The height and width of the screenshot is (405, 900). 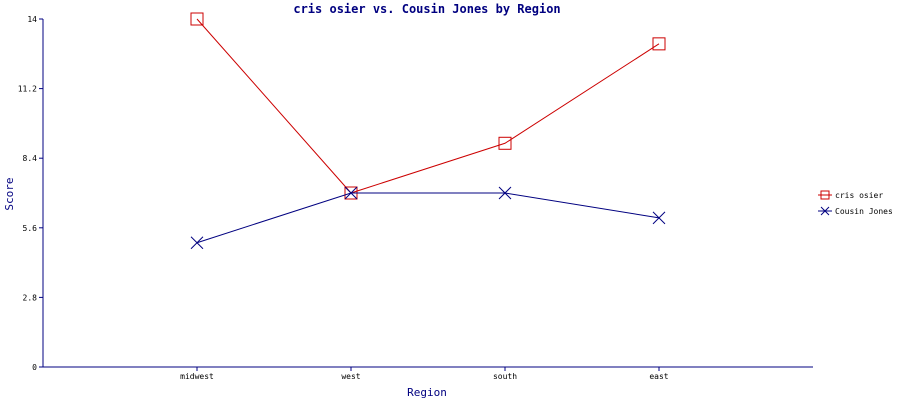 I want to click on series-line, so click(x=428, y=218).